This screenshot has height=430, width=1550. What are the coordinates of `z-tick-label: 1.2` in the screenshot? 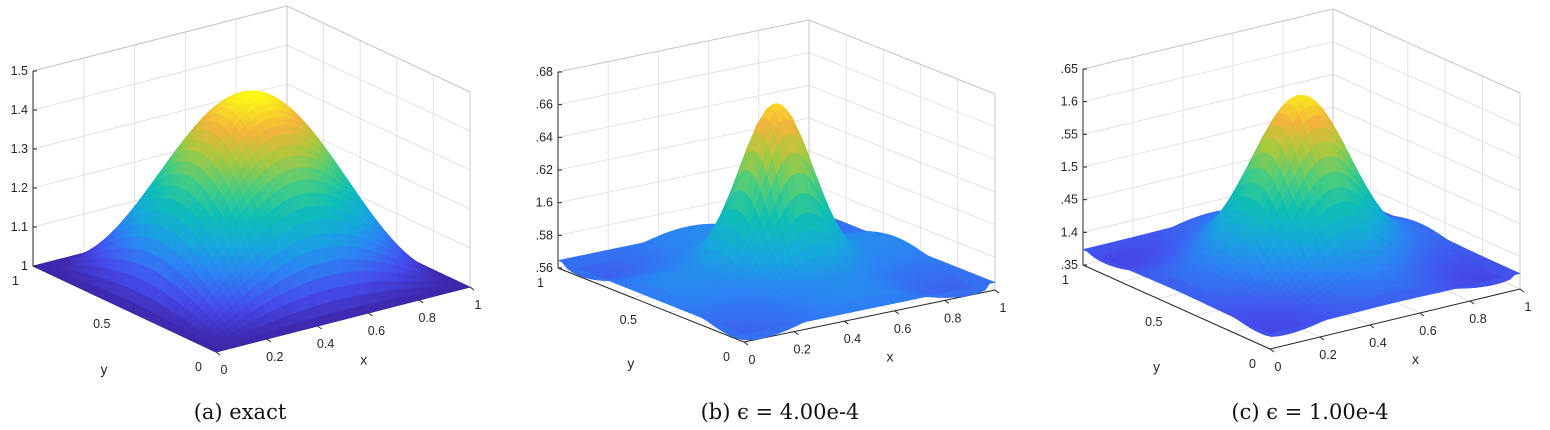 It's located at (19, 188).